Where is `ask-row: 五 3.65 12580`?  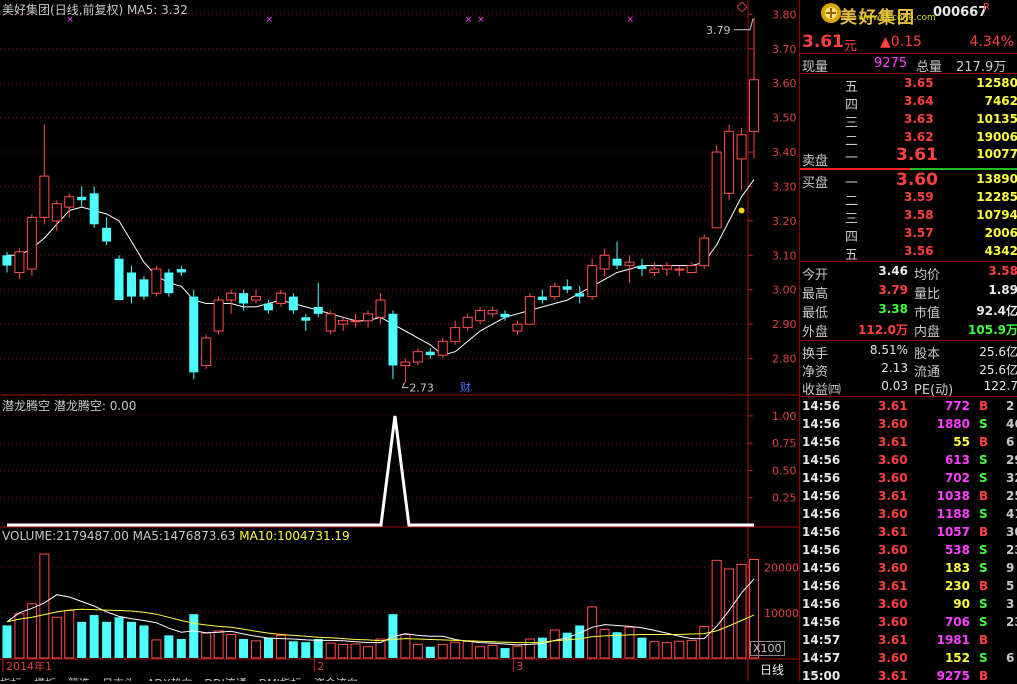
ask-row: 五 3.65 12580 is located at coordinates (908, 85).